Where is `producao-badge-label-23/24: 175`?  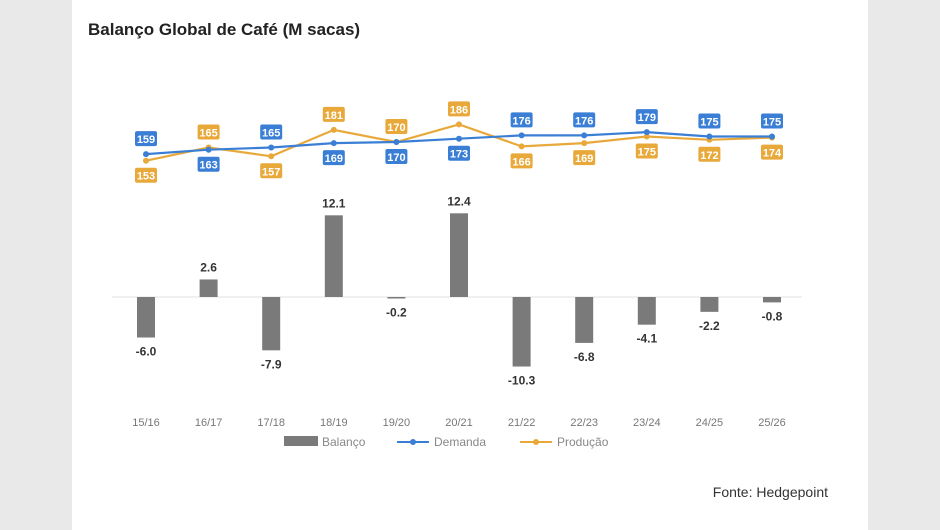
producao-badge-label-23/24: 175 is located at coordinates (647, 153).